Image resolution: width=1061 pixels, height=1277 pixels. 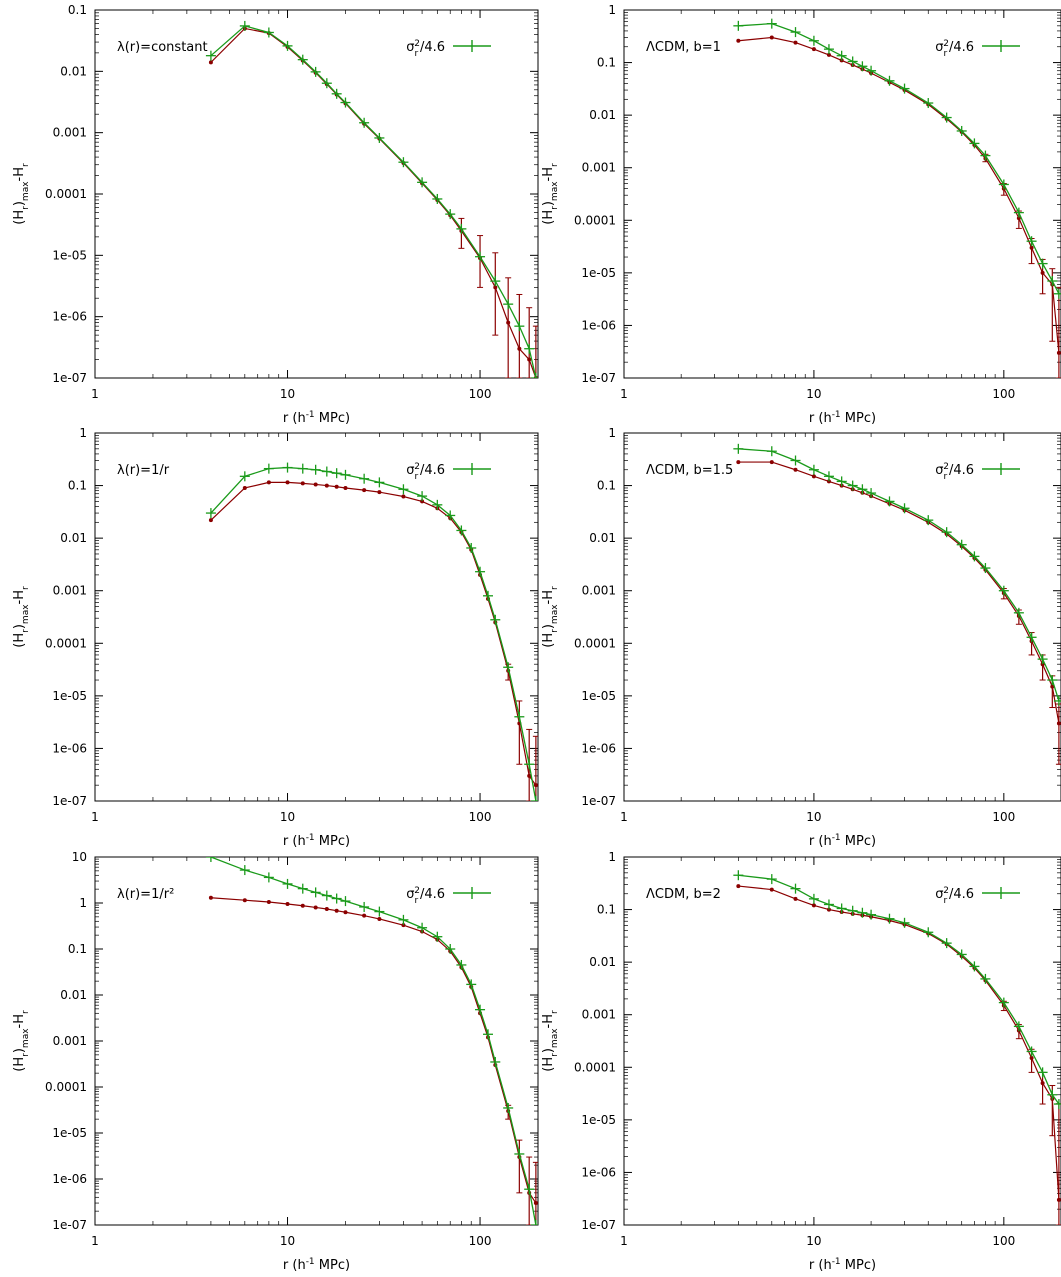 I want to click on series-line-measured, so click(x=373, y=1050).